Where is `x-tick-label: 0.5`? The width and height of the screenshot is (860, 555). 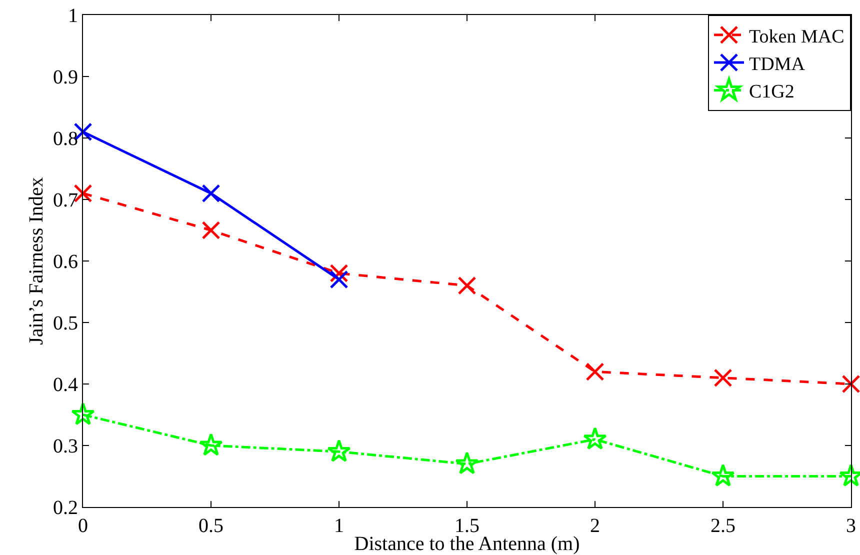 x-tick-label: 0.5 is located at coordinates (211, 526).